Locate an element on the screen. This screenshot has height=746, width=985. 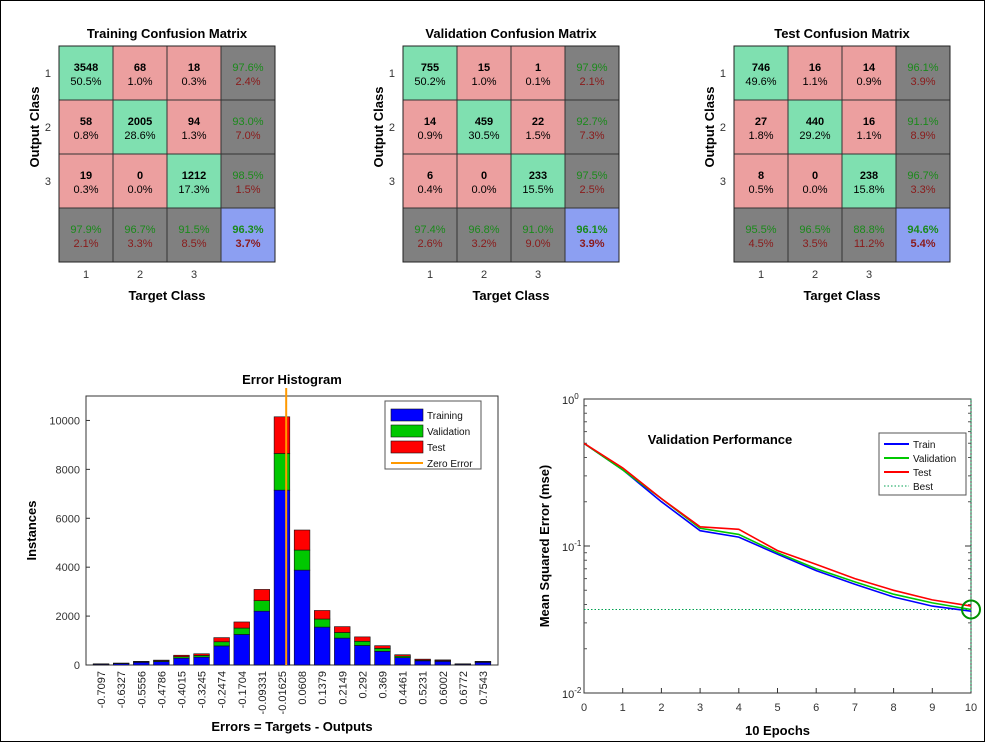
x-tick-label: -0.4786 is located at coordinates (162, 689).